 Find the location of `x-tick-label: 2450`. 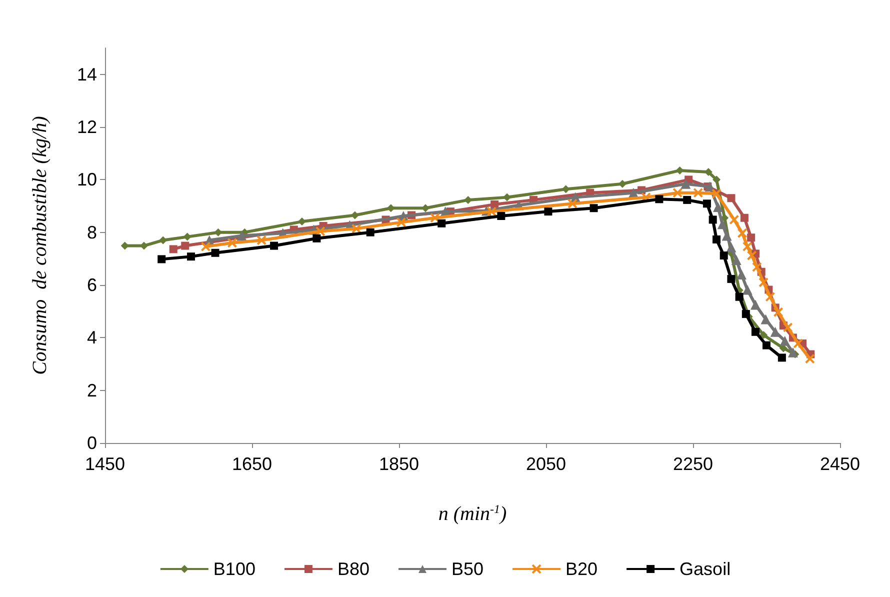

x-tick-label: 2450 is located at coordinates (840, 464).